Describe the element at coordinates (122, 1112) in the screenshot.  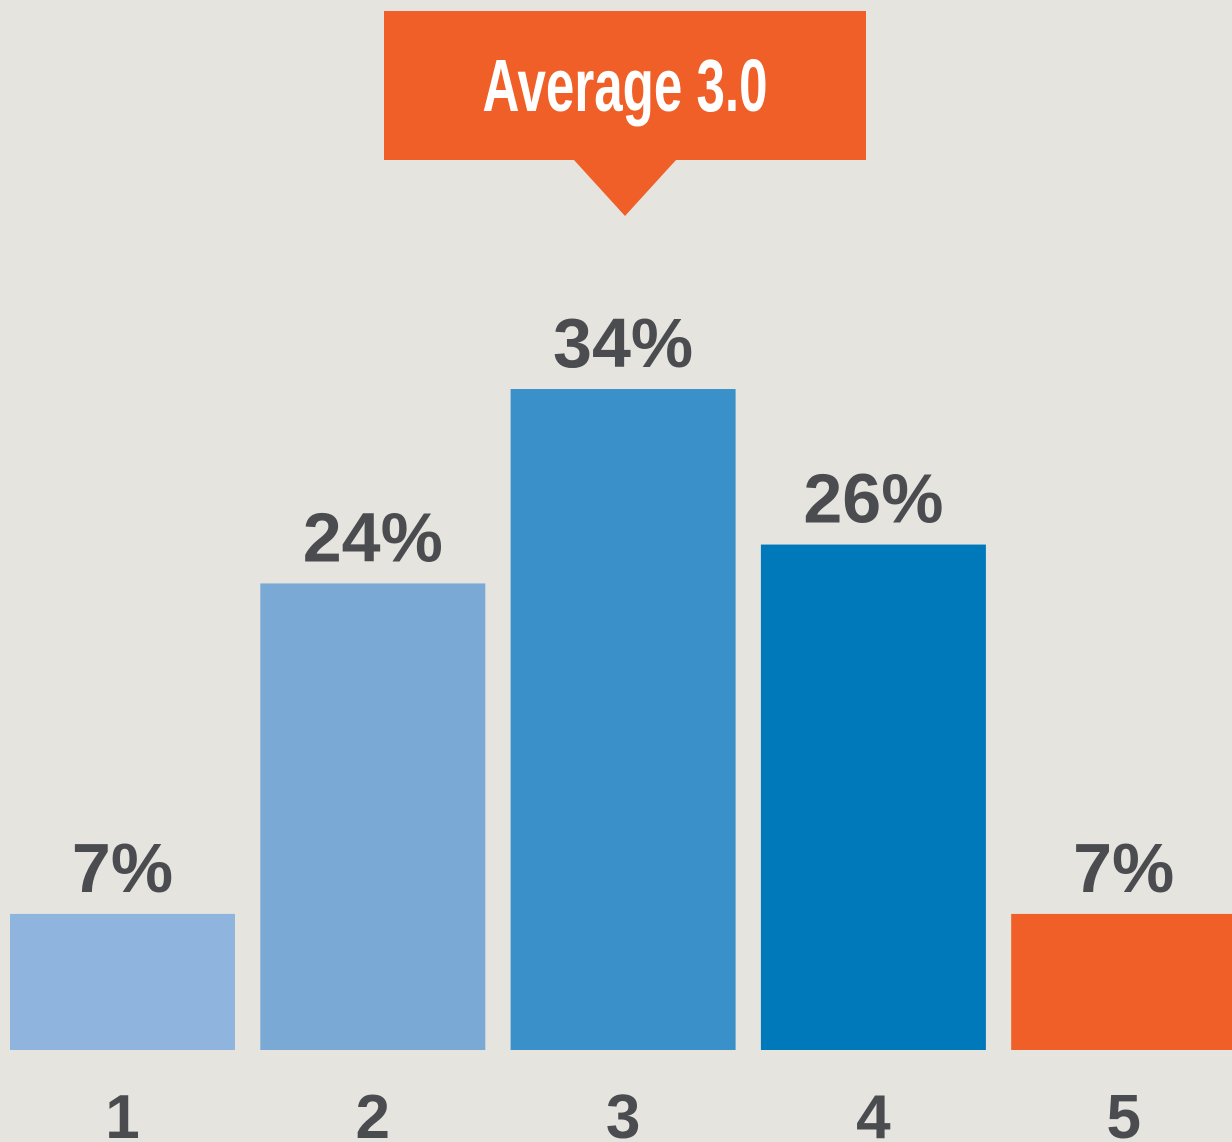
I see `x-tick-label: 1` at that location.